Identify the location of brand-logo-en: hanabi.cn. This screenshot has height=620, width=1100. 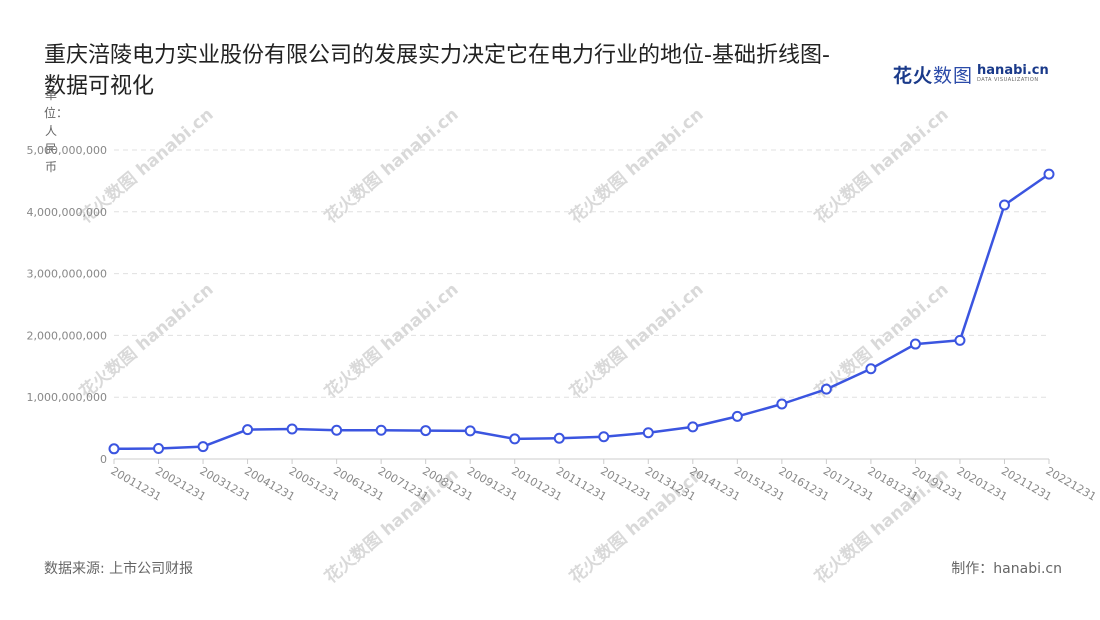
(1013, 70).